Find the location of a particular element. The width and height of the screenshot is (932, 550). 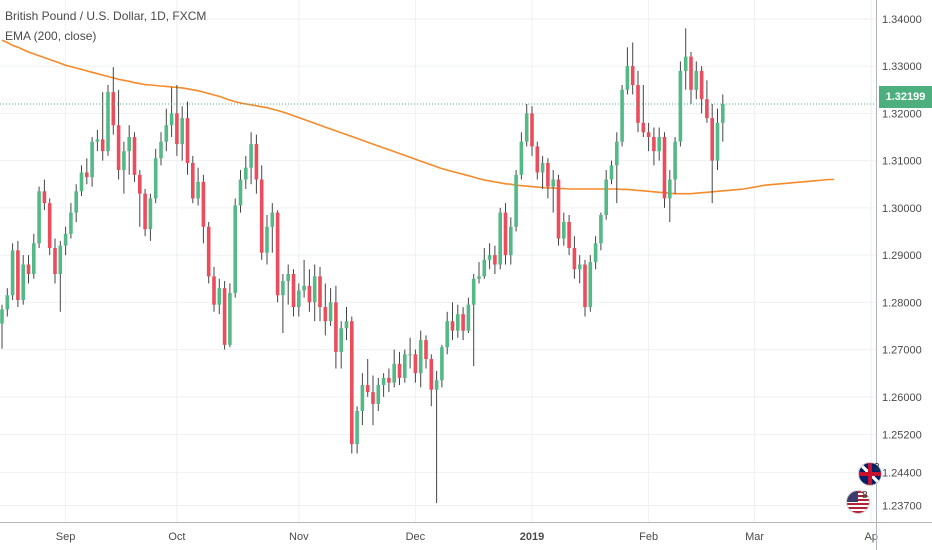

x-tick-label: Feb is located at coordinates (648, 537).